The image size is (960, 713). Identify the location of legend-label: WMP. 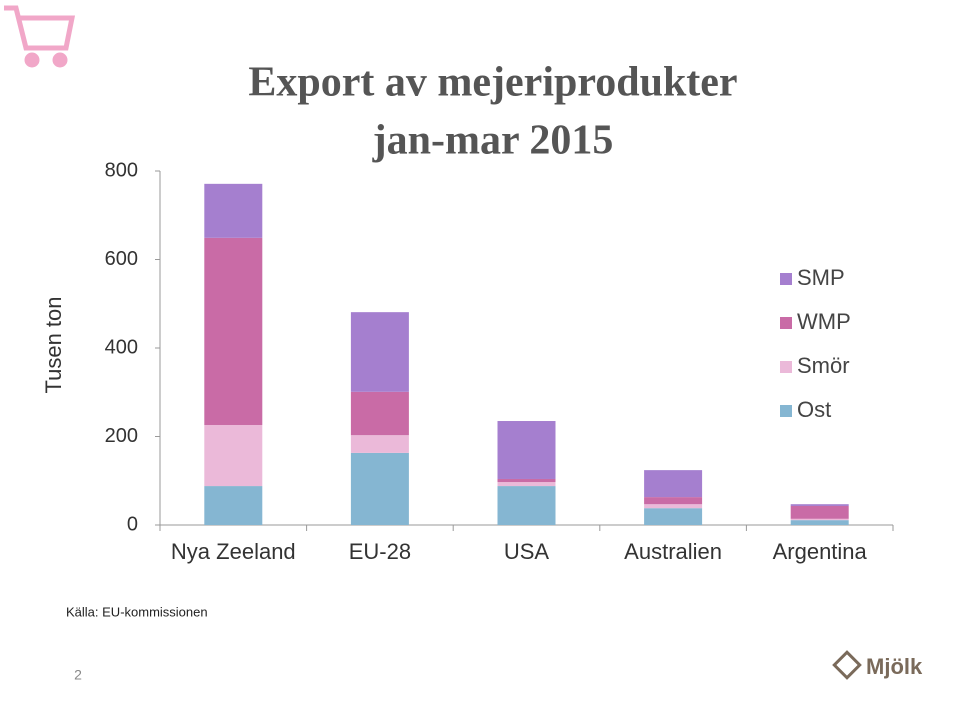
(824, 321).